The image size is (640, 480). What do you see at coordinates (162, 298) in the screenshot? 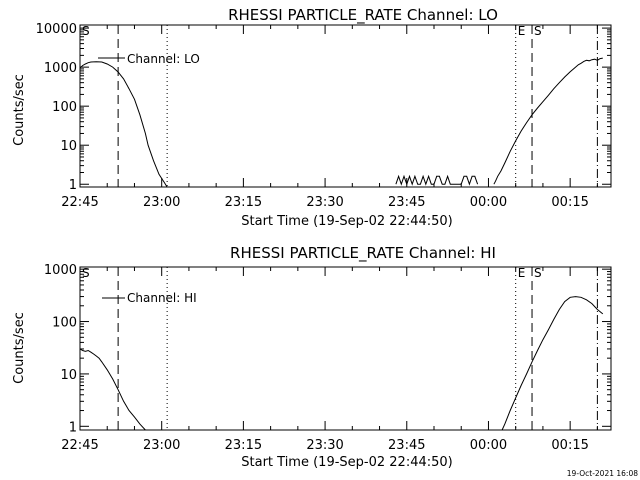
I see `legend-label-hi: Channel: HI` at bounding box center [162, 298].